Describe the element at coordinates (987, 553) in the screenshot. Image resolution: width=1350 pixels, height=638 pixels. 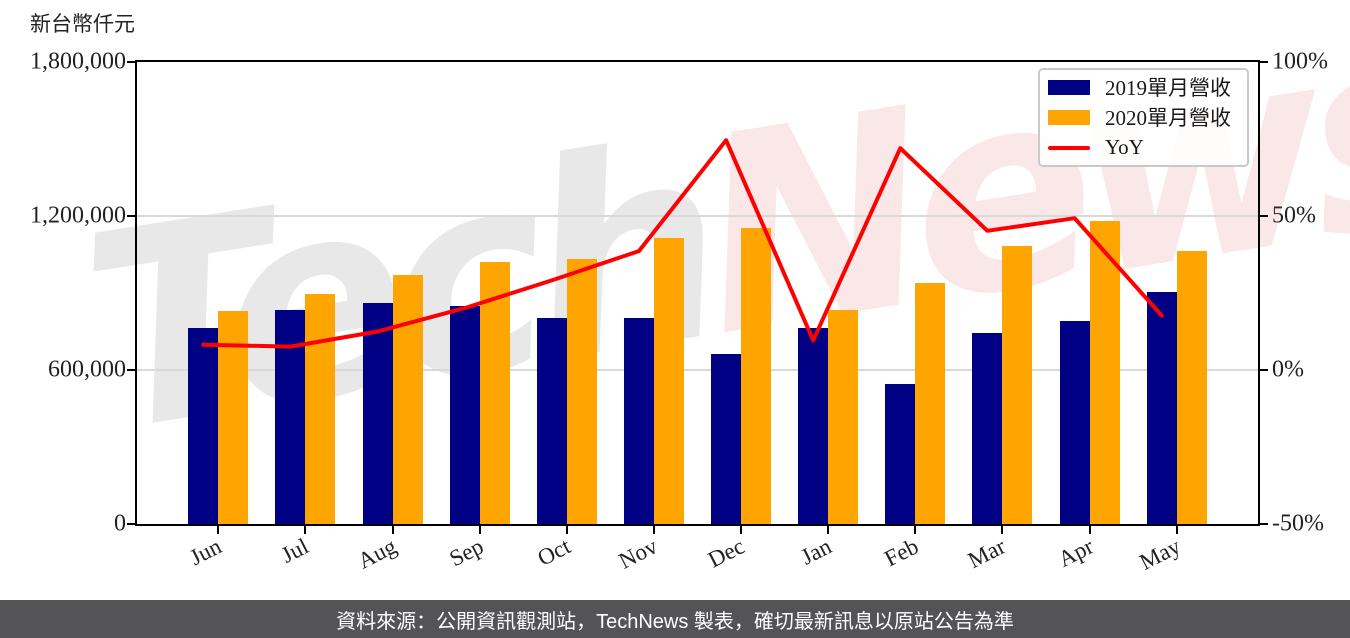
I see `x-axis-month-label: Mar` at that location.